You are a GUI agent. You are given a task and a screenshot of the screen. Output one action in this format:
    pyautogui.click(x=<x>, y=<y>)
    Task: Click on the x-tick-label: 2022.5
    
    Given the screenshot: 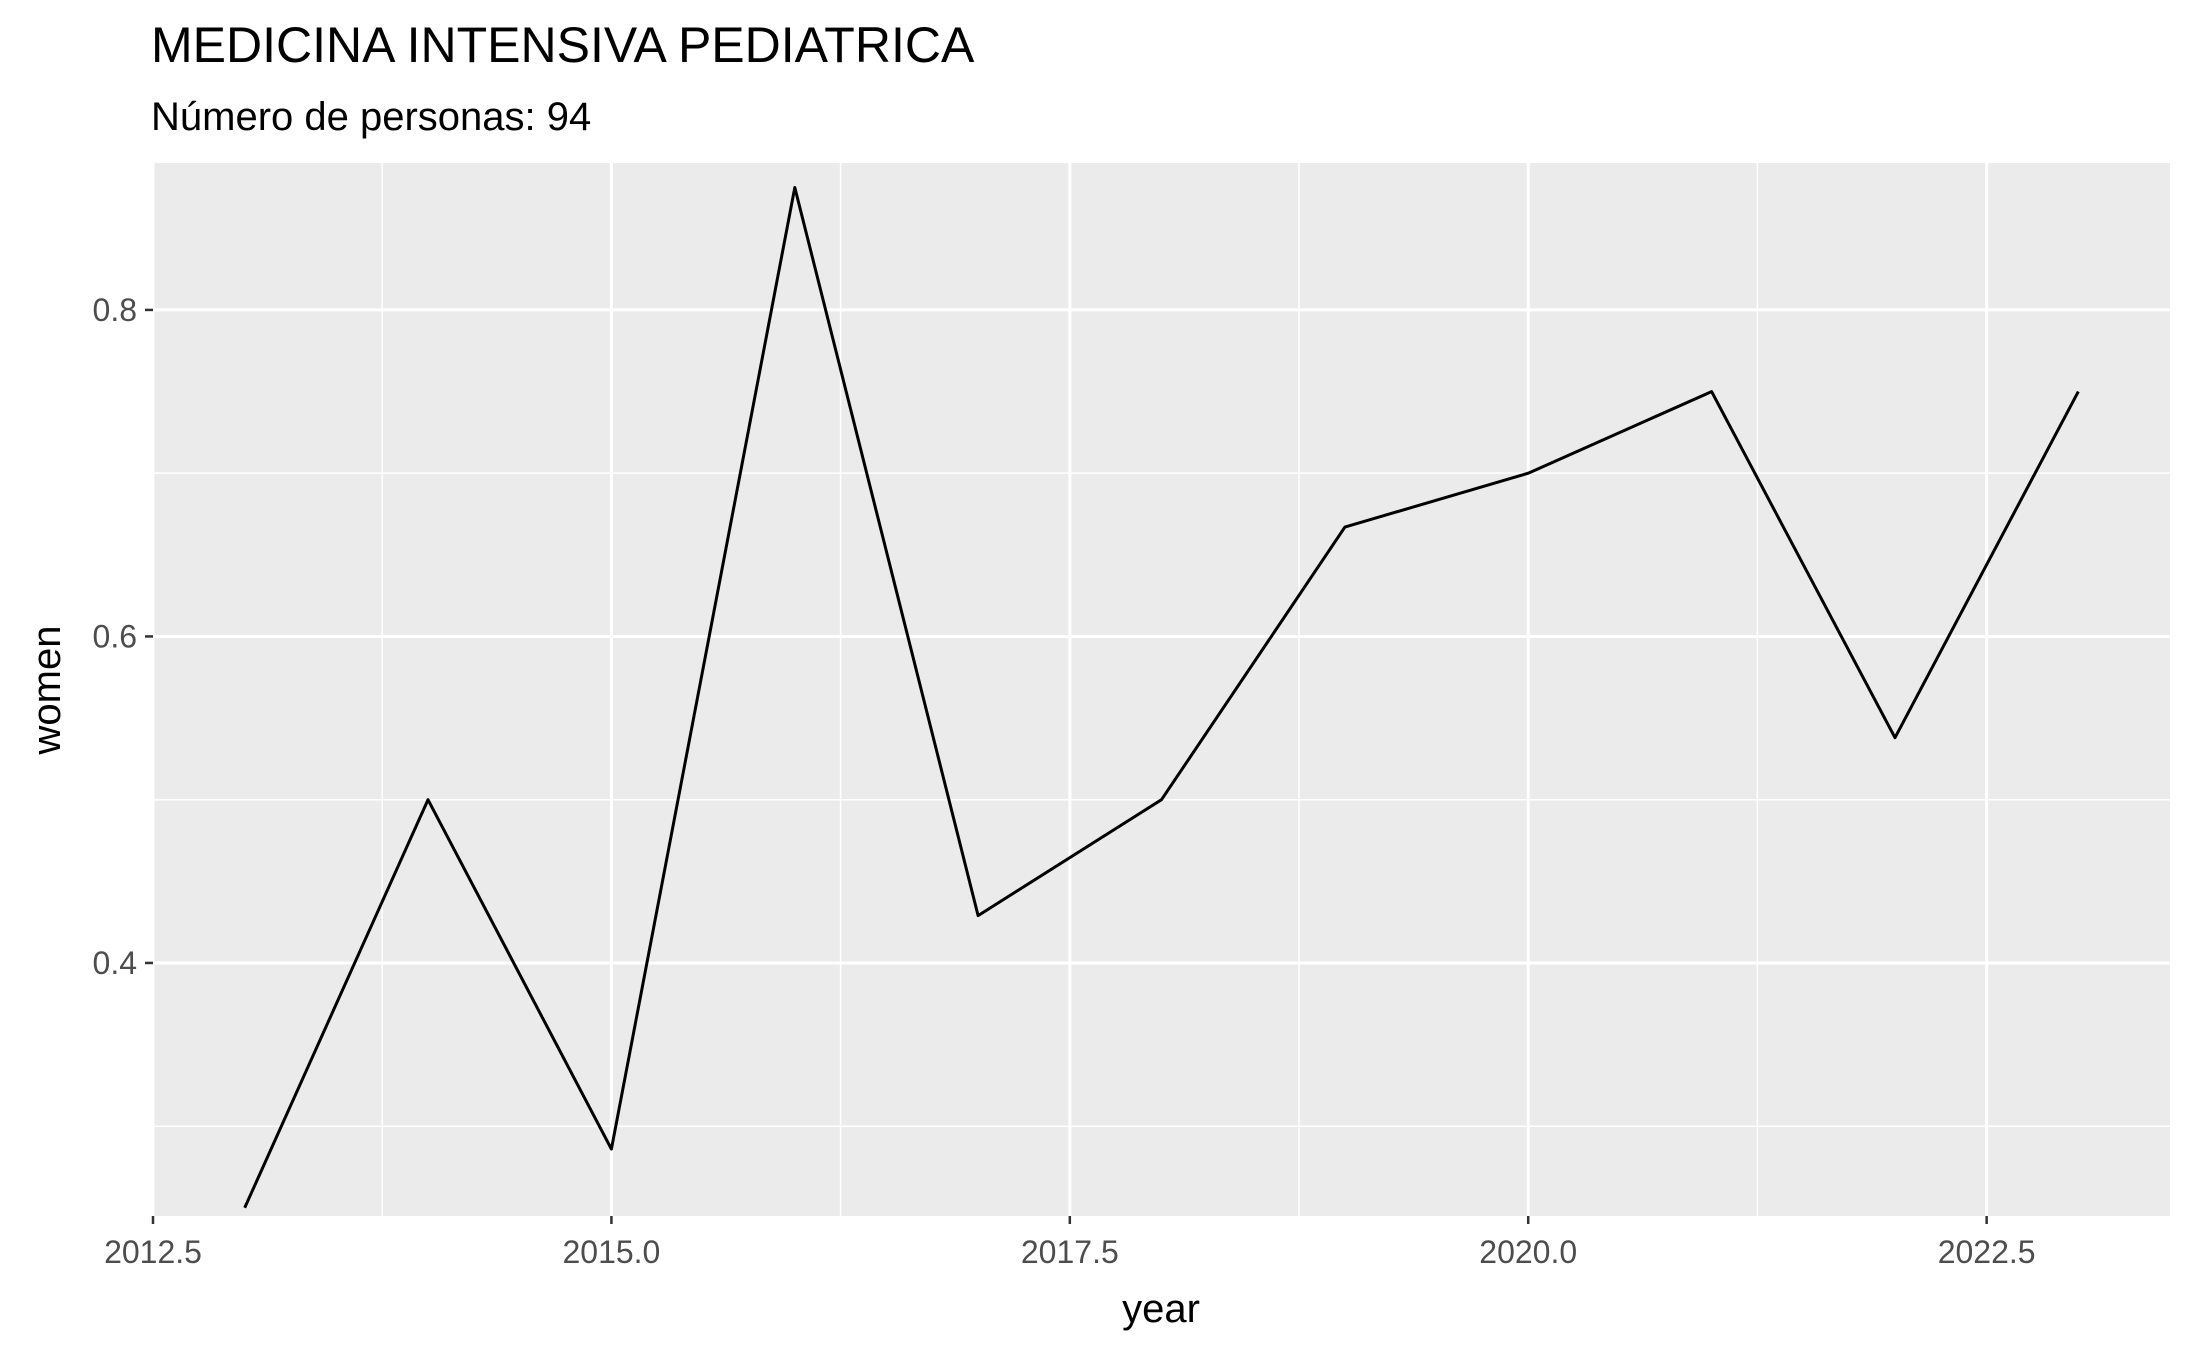 What is the action you would take?
    pyautogui.click(x=1987, y=1252)
    